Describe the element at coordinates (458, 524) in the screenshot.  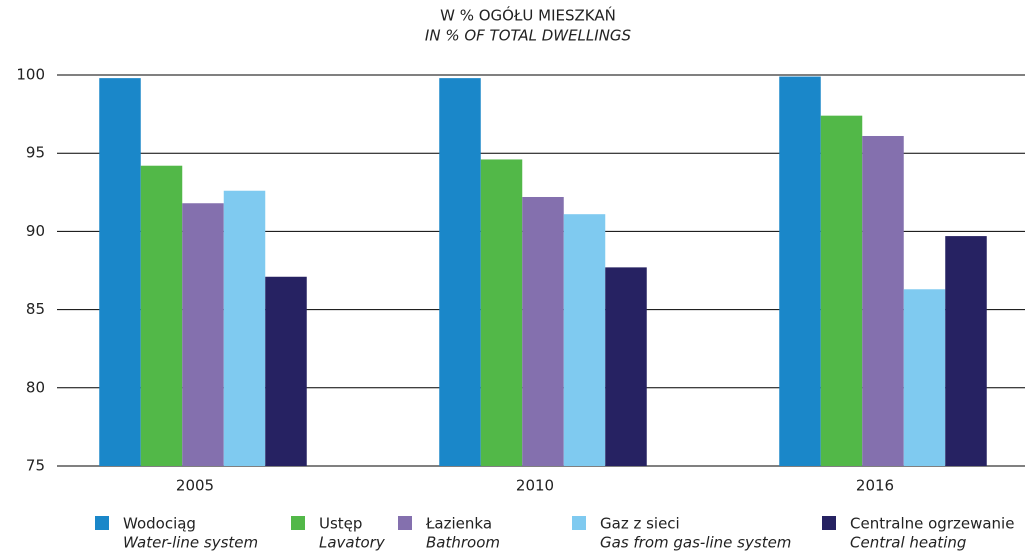
I see `legend-label: Łazienka` at that location.